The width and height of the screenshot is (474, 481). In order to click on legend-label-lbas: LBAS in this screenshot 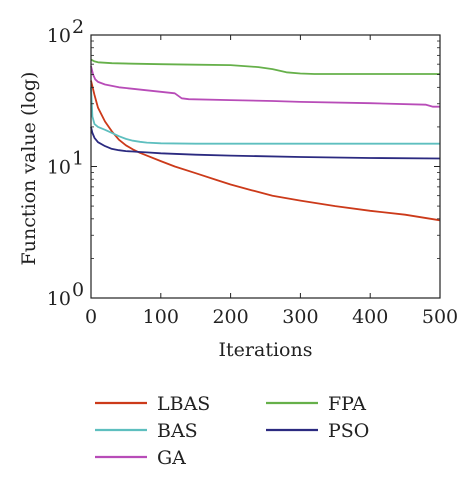, I will do `click(183, 404)`.